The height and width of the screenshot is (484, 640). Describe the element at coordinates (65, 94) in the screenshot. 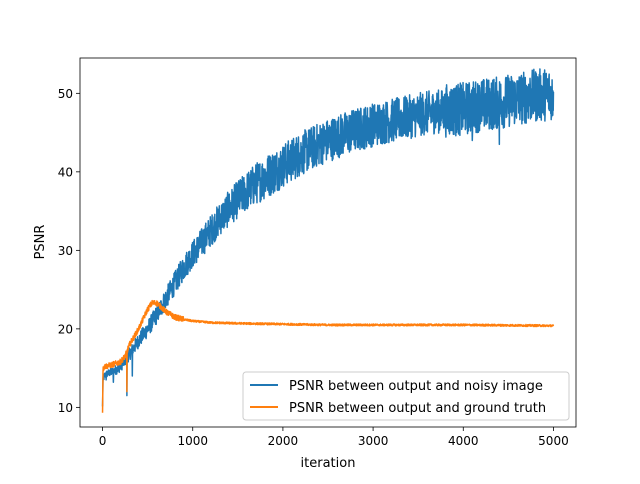

I see `y-tick-label: 50` at that location.